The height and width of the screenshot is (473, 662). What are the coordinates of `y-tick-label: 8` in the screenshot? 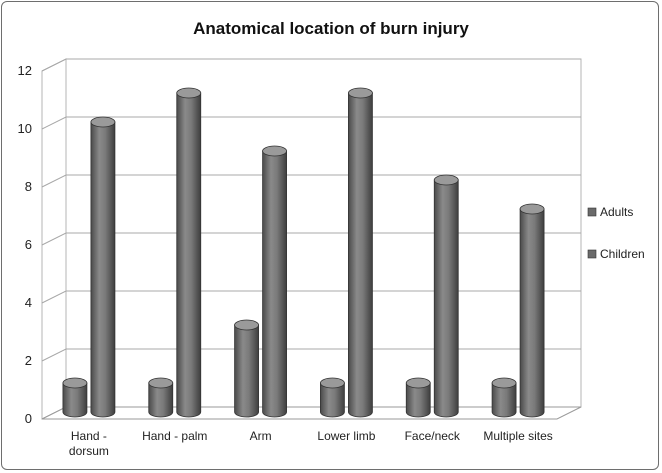 It's located at (28, 186).